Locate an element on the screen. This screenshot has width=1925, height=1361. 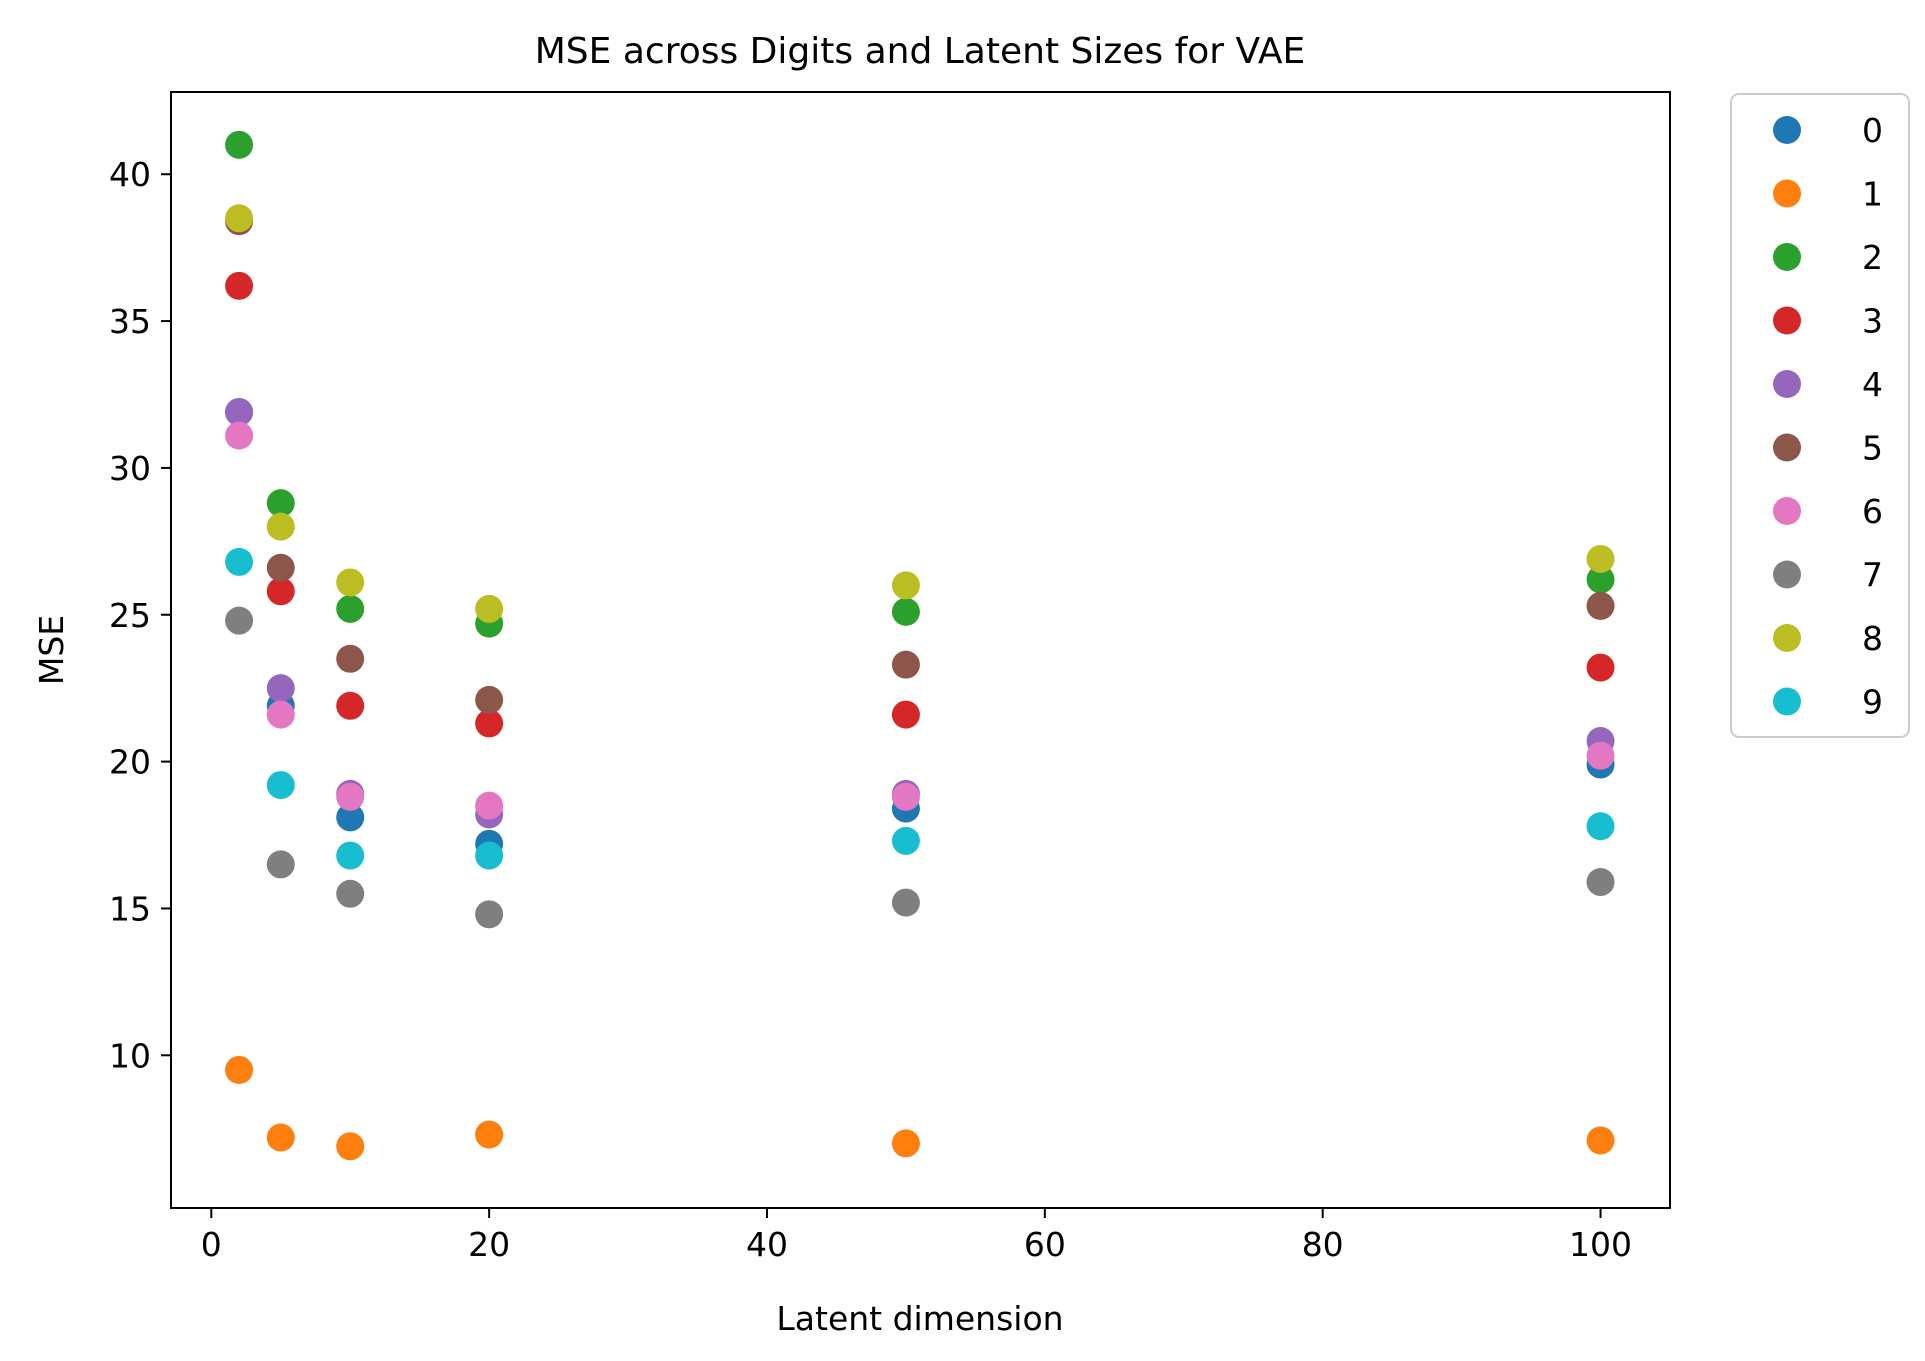
legend-label: 9 is located at coordinates (1872, 702).